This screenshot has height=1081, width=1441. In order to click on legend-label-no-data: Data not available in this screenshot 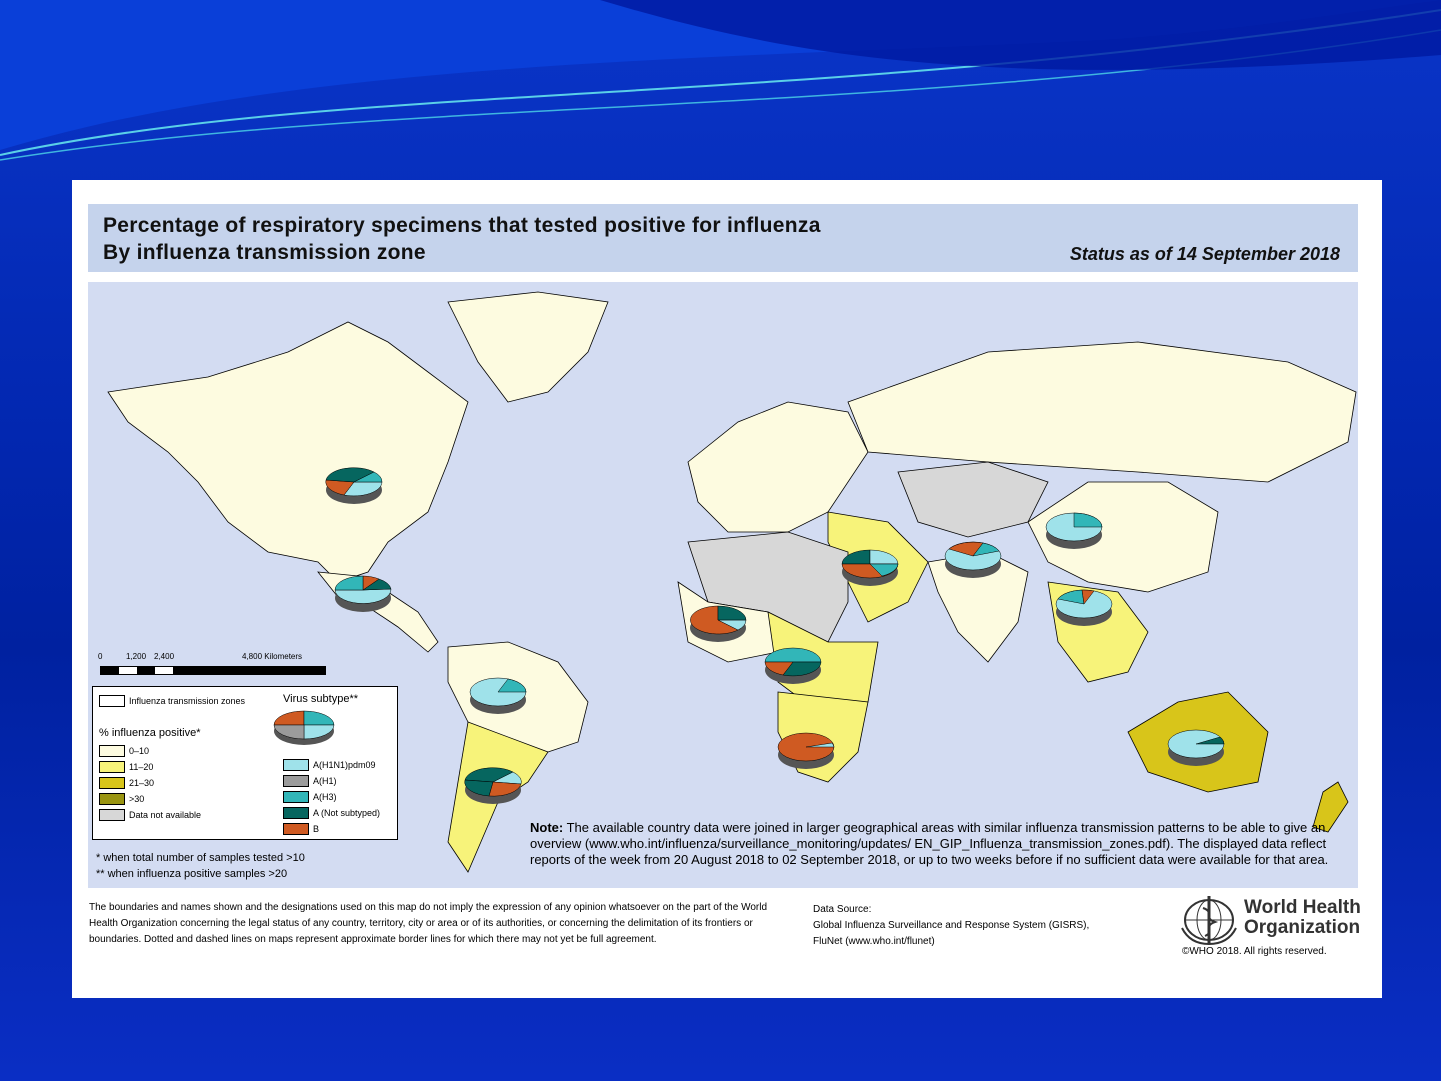, I will do `click(165, 815)`.